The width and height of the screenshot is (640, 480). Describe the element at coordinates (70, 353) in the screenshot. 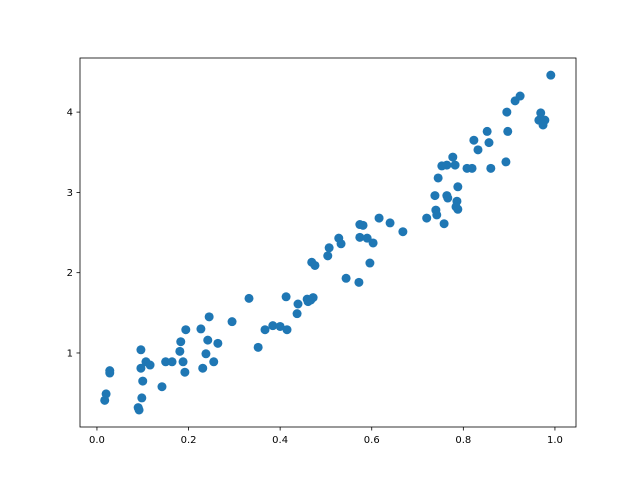

I see `y-tick-label: 1` at that location.